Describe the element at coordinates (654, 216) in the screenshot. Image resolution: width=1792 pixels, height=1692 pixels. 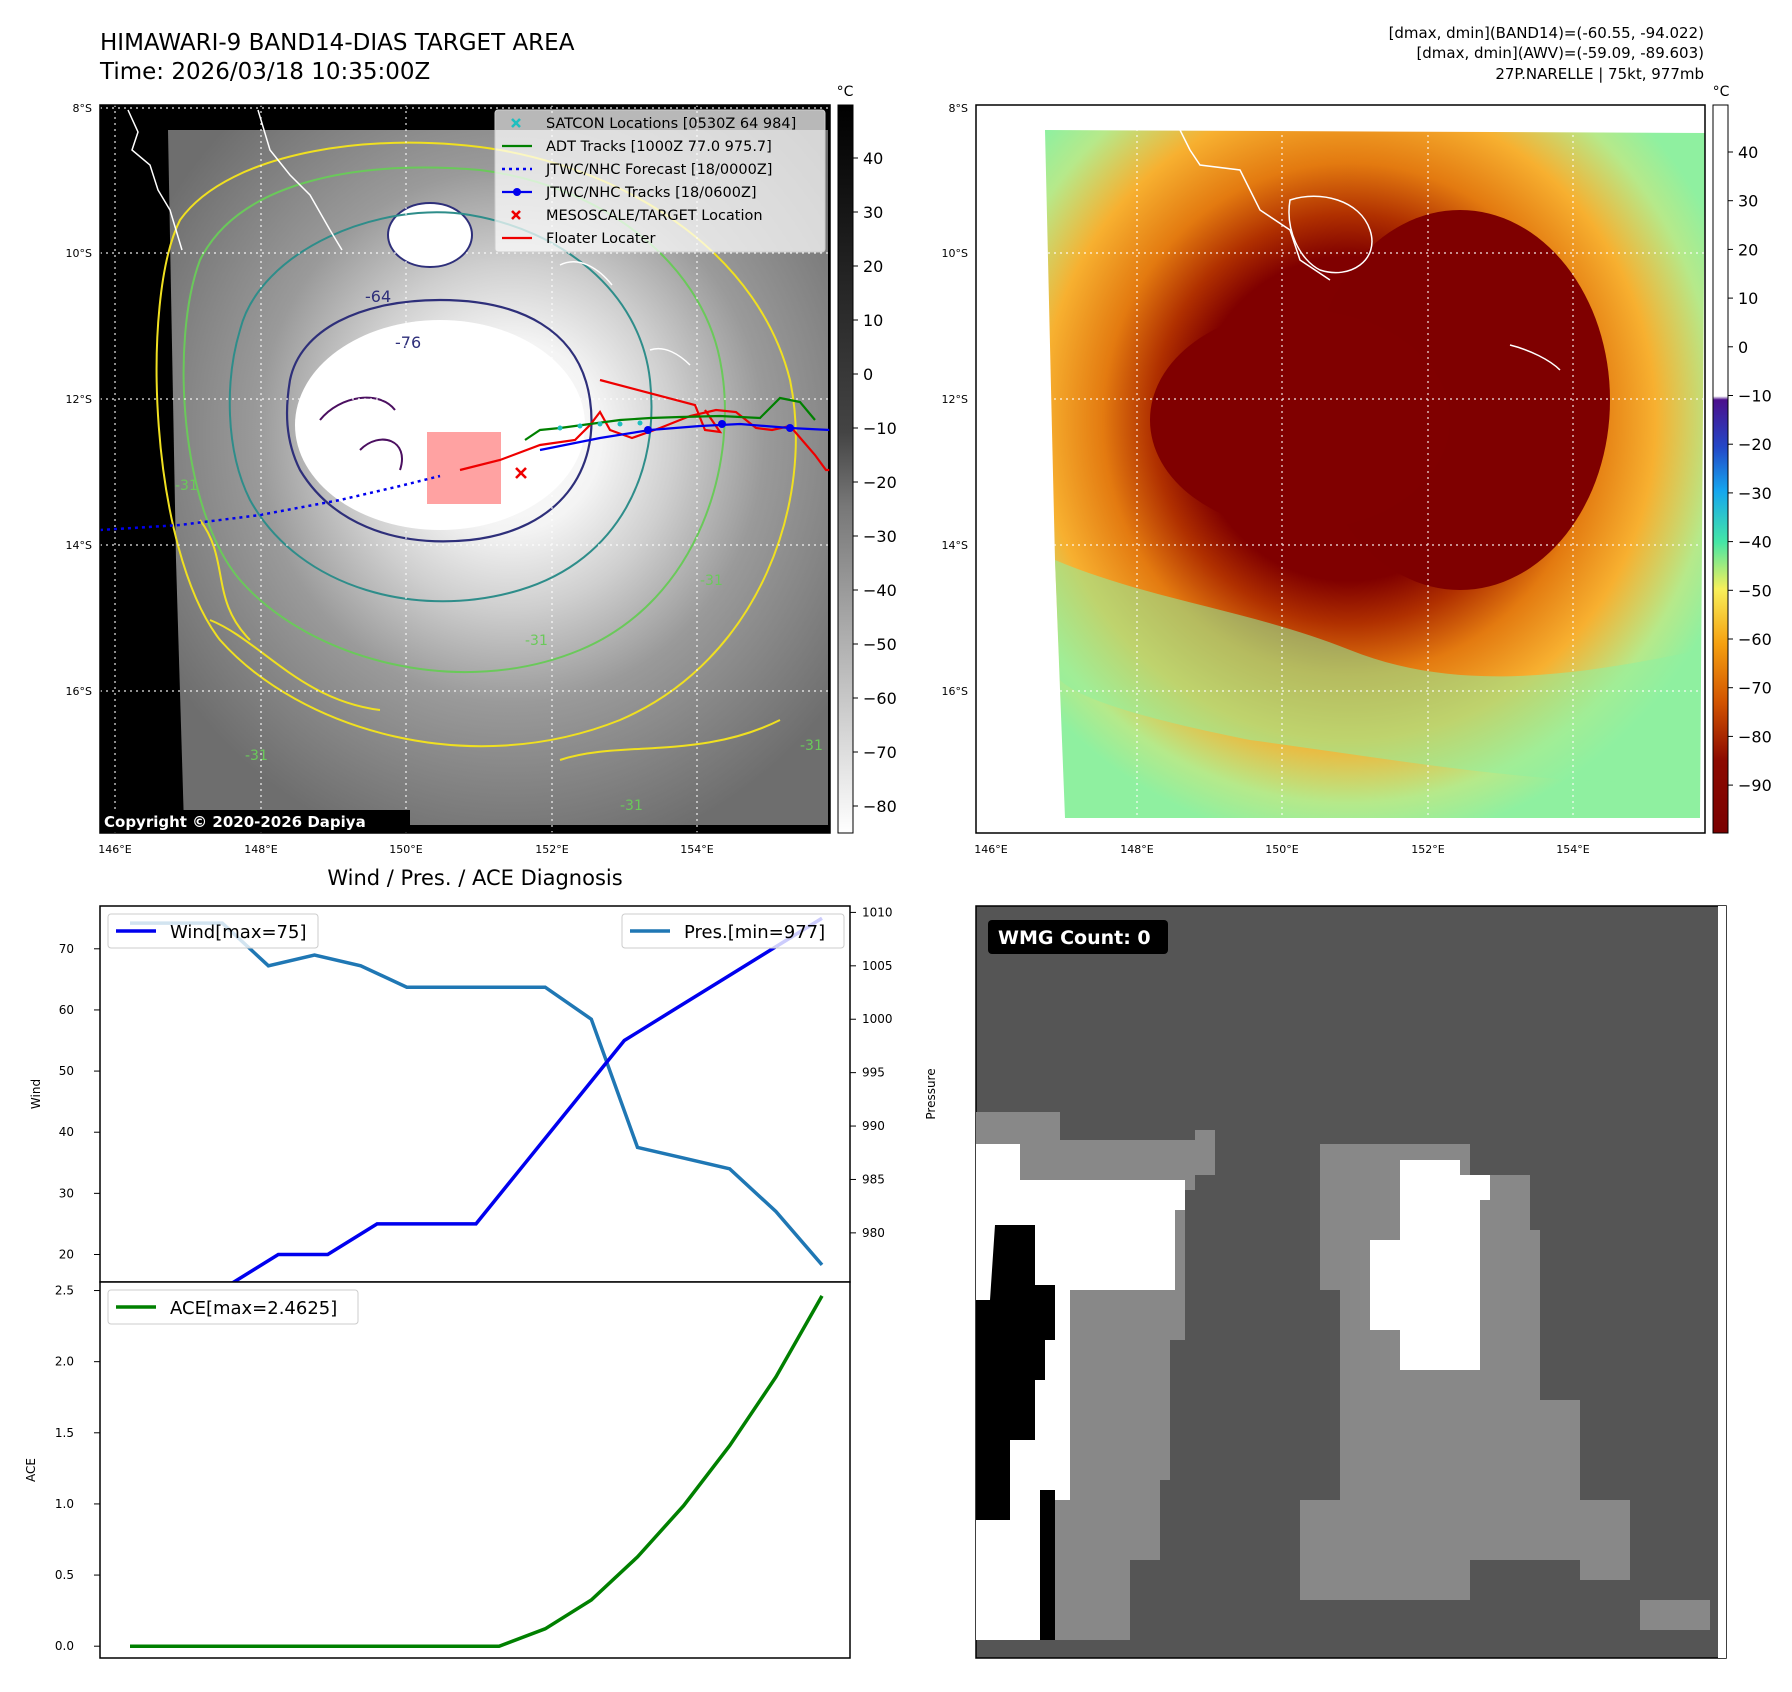
I see `legend-label: MESOSCALE/TARGET Location` at that location.